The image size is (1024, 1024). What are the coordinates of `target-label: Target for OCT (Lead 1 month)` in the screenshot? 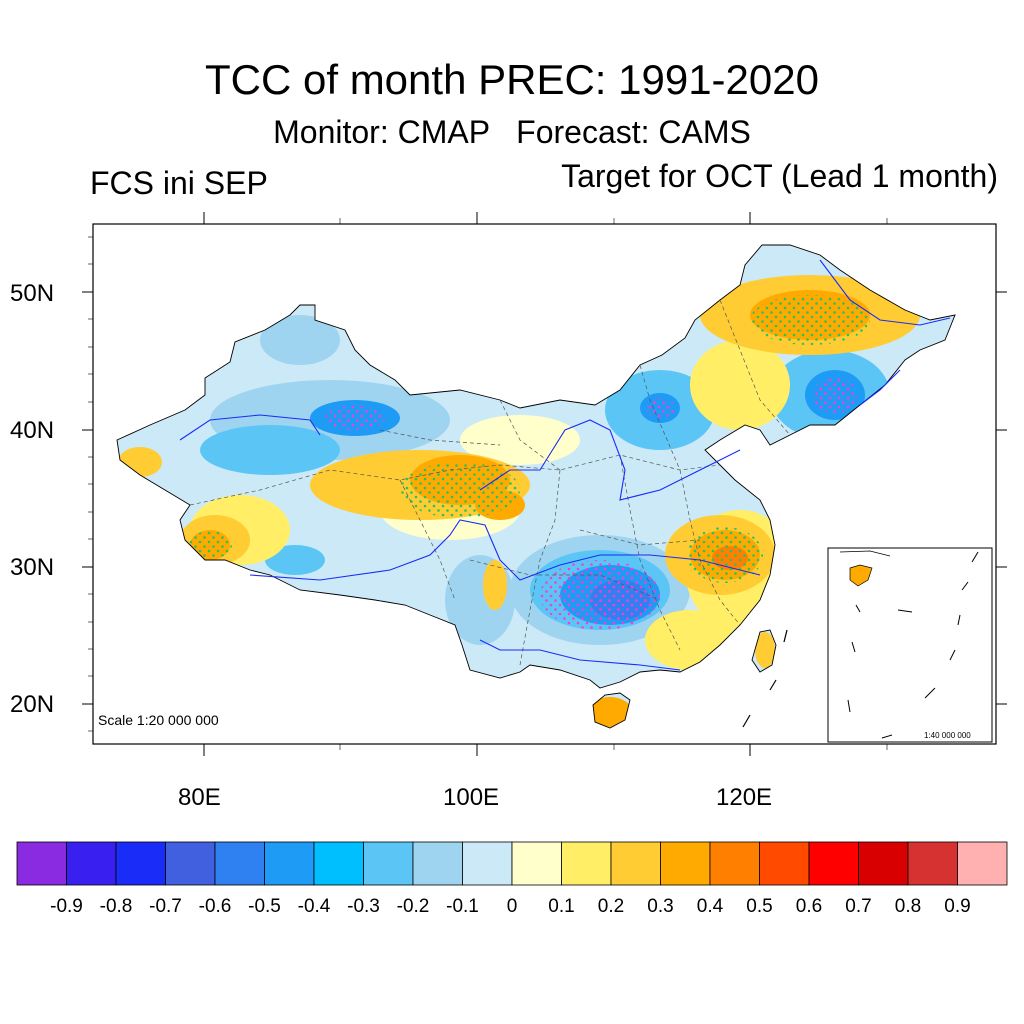 It's located at (779, 176).